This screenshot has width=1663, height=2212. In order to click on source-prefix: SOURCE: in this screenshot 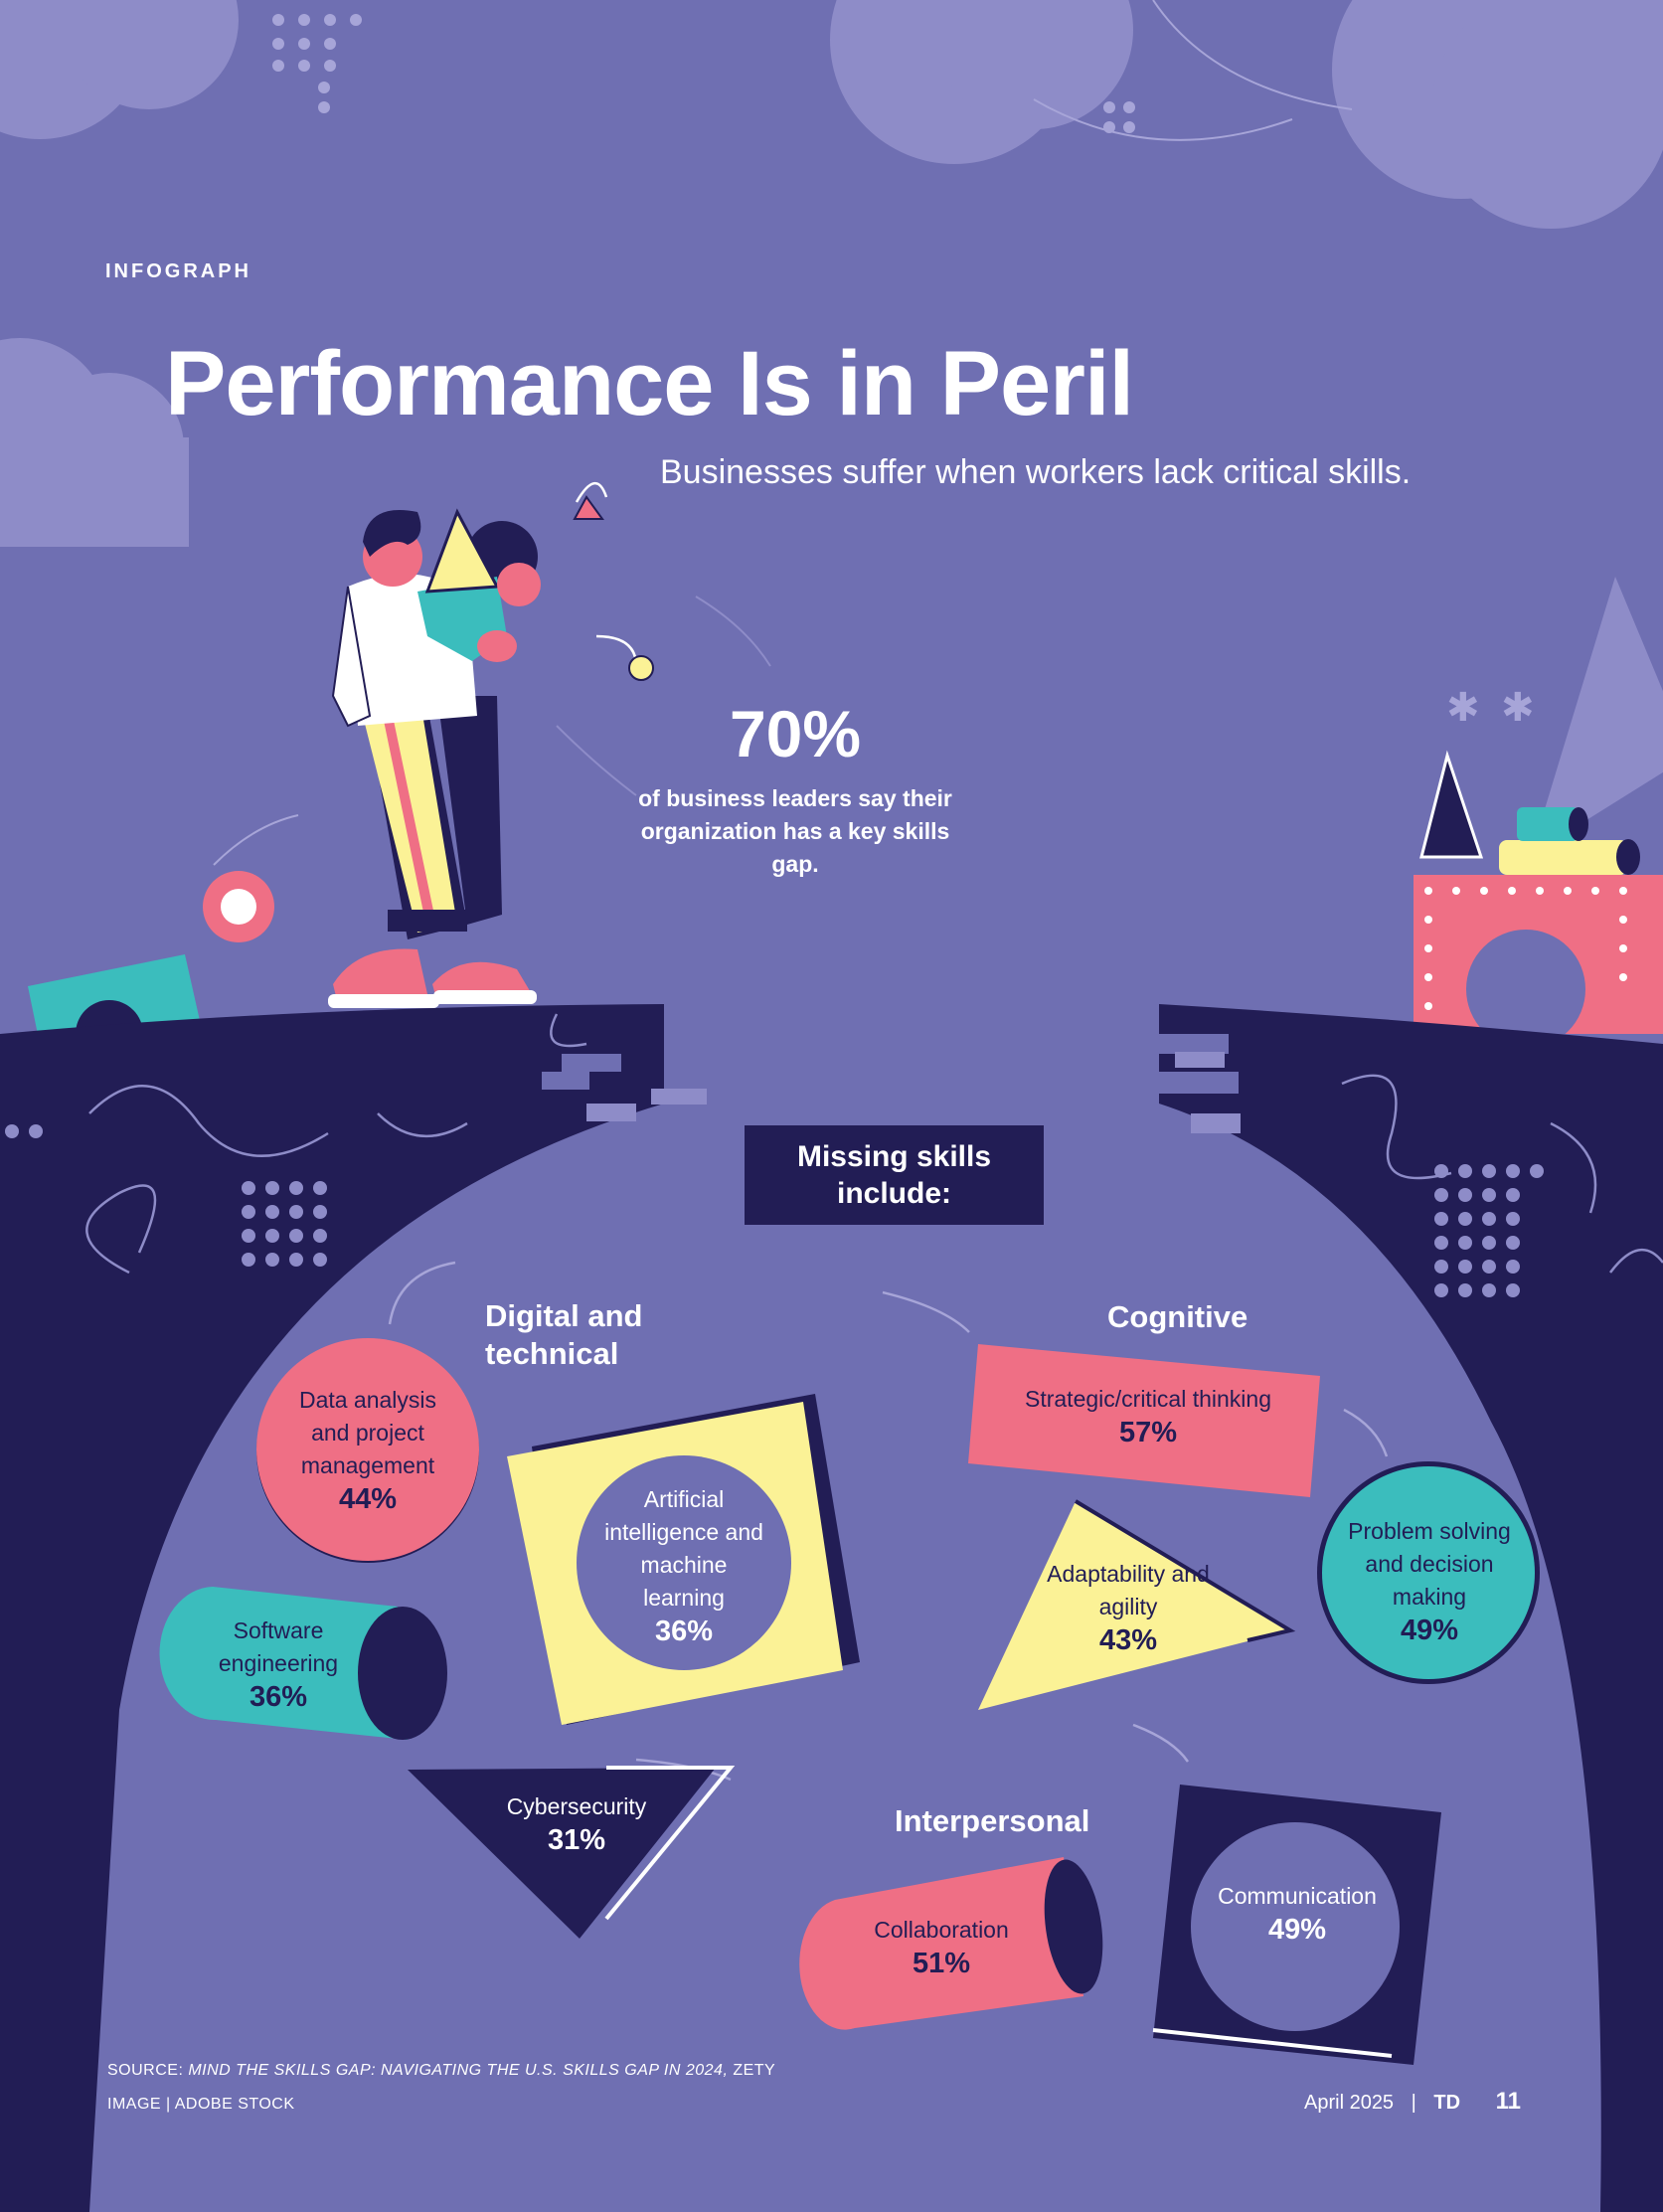, I will do `click(148, 2070)`.